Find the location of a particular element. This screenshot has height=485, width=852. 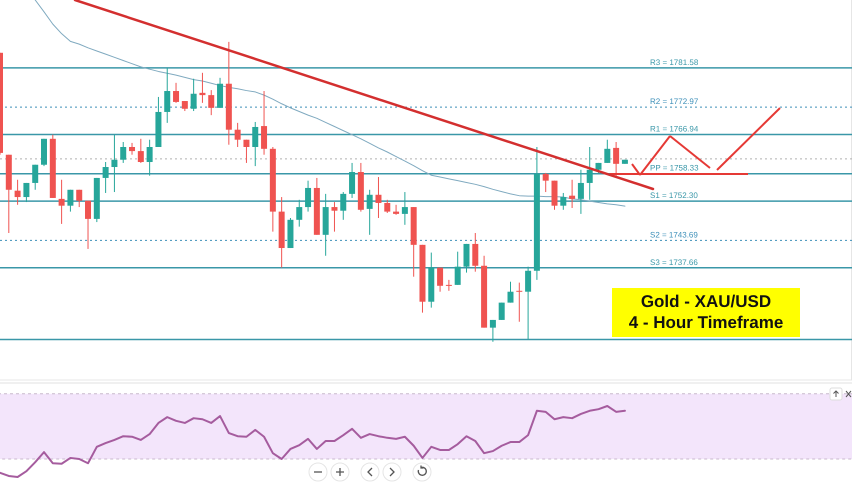

annotation: Gold - XAU/USD 4 - Hour Timeframe is located at coordinates (706, 312).